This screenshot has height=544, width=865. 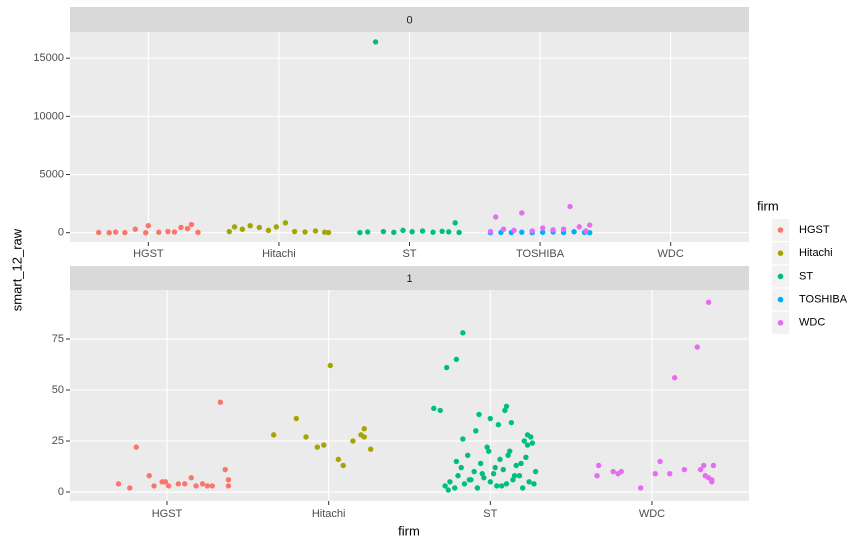 I want to click on x-tick-label: WDC, so click(x=671, y=254).